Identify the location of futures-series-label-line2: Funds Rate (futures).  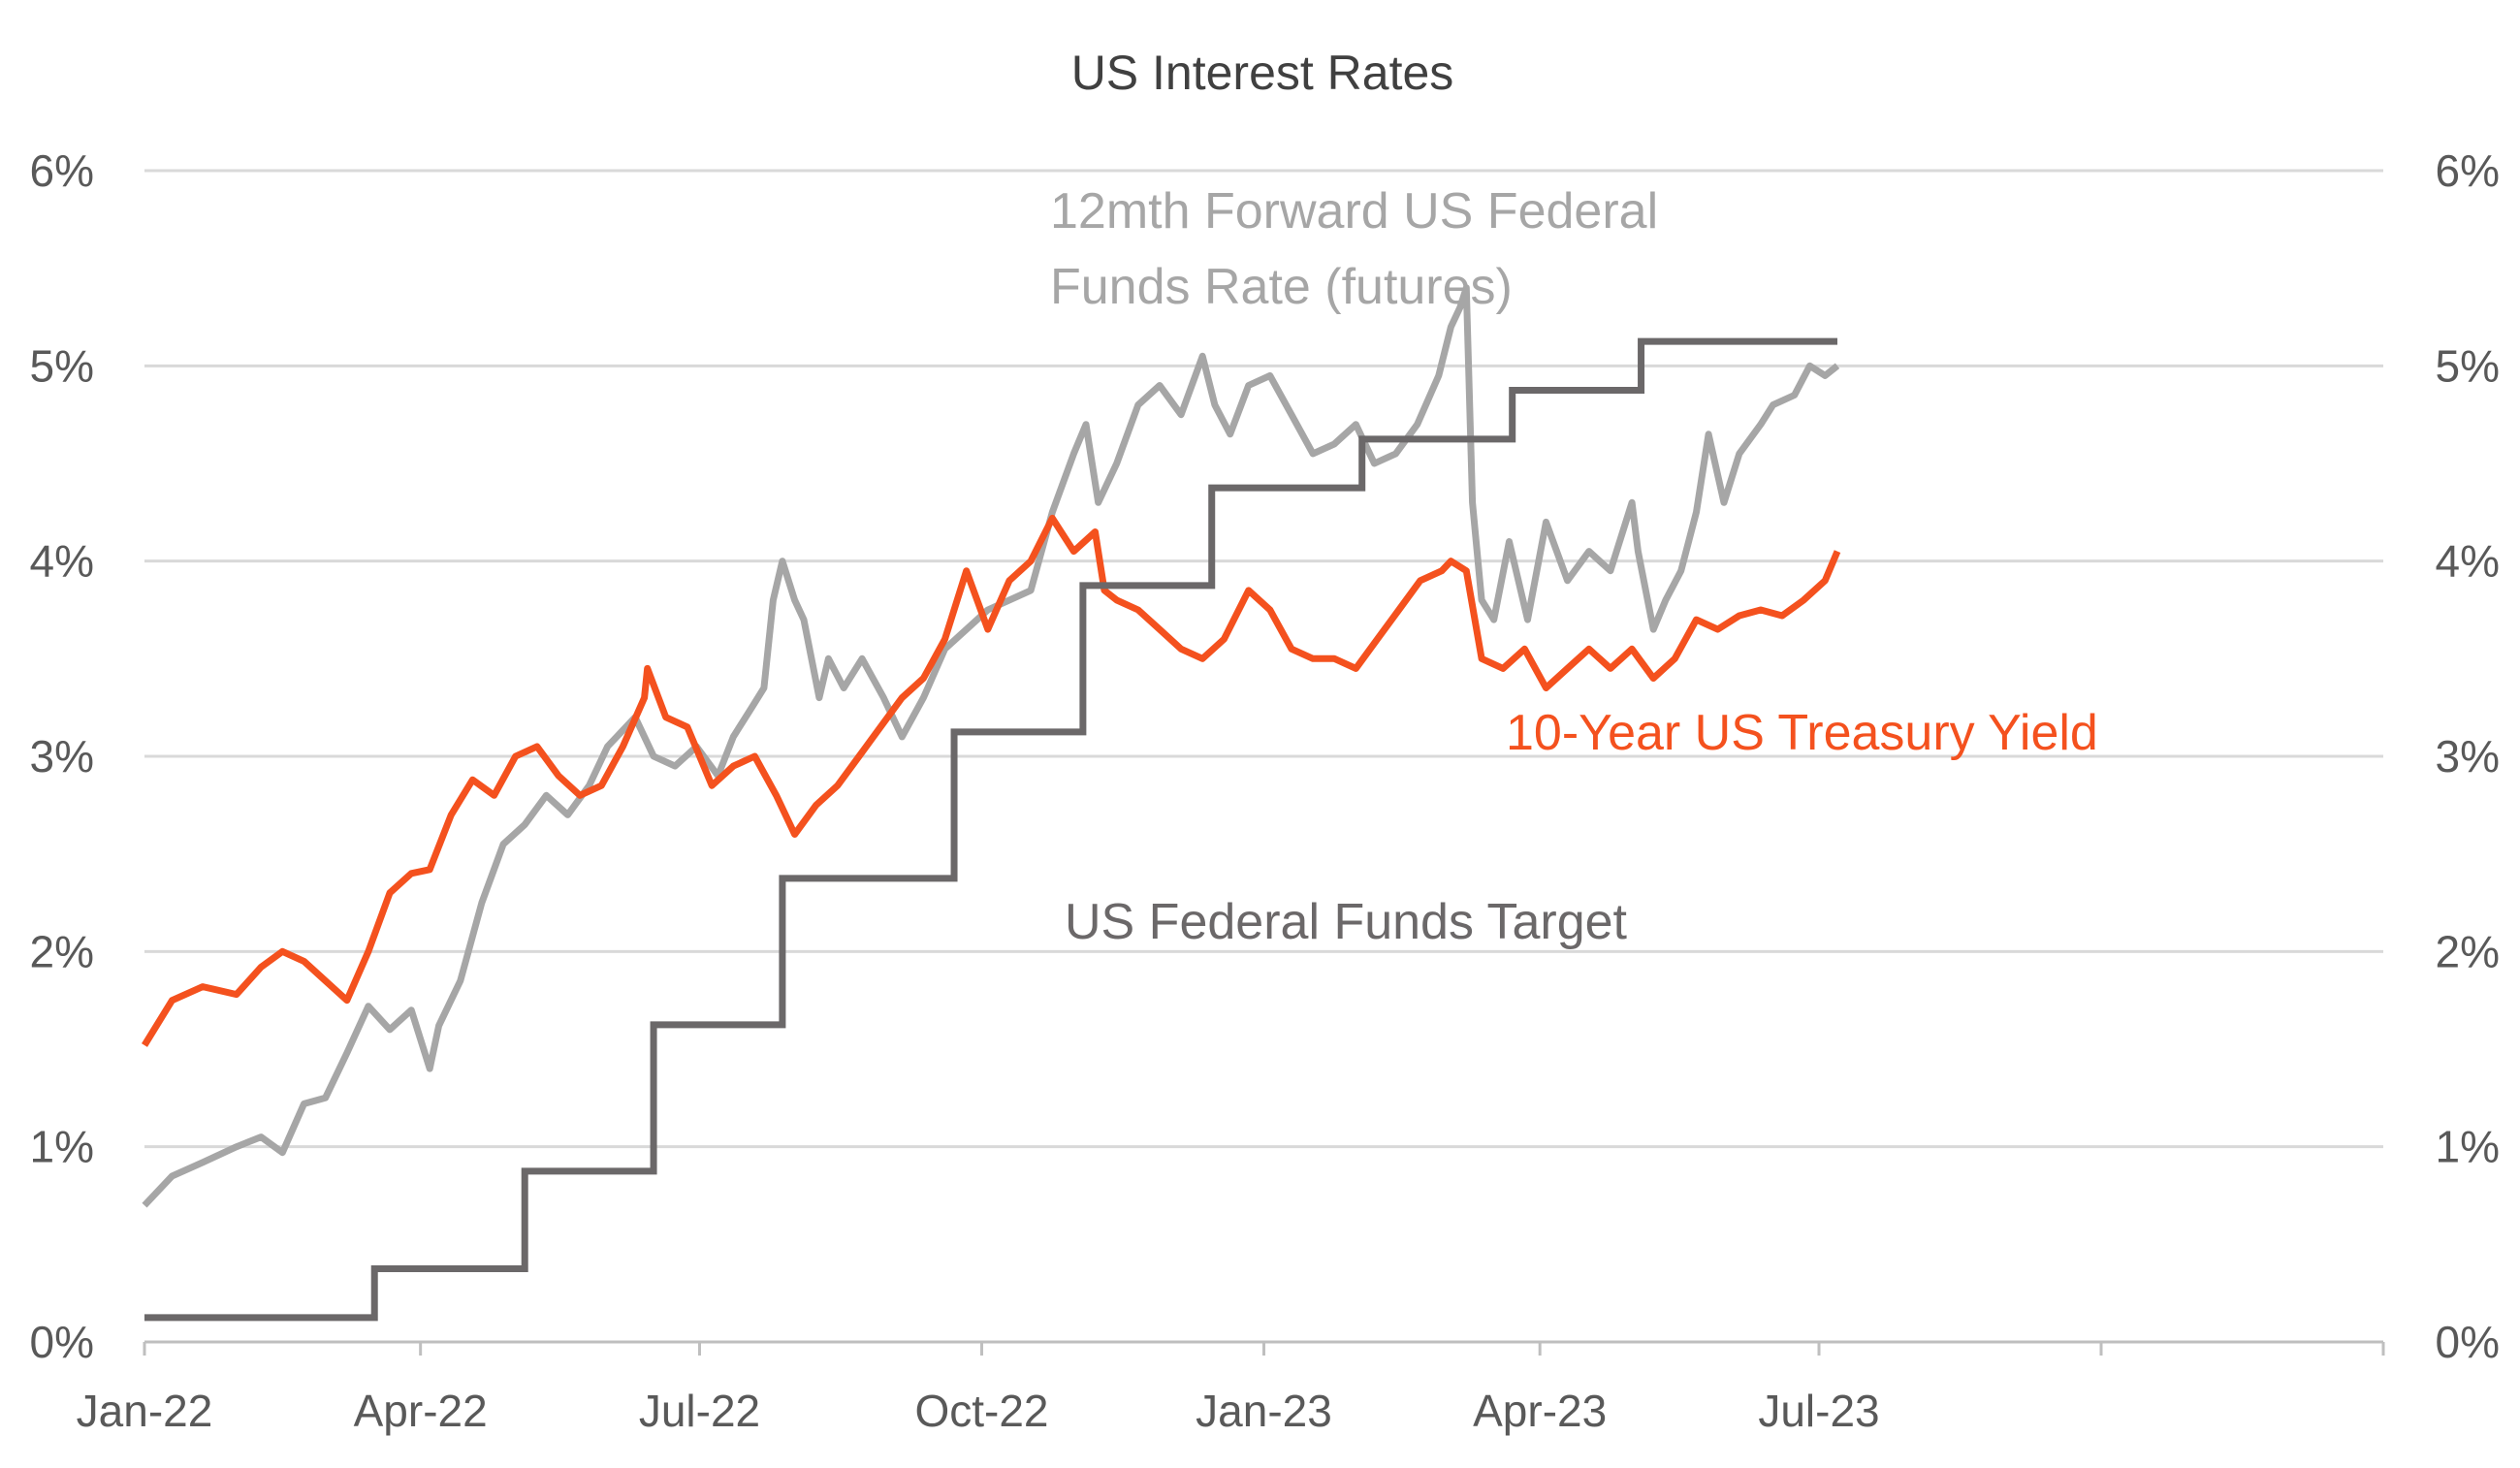
(1282, 287).